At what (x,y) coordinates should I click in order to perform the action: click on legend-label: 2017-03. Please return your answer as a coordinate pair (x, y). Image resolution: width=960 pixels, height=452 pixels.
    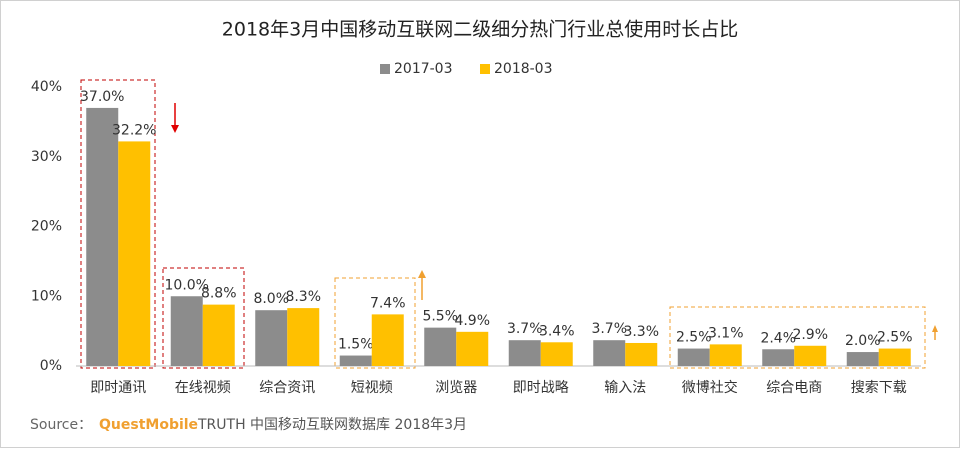
    Looking at the image, I should click on (423, 69).